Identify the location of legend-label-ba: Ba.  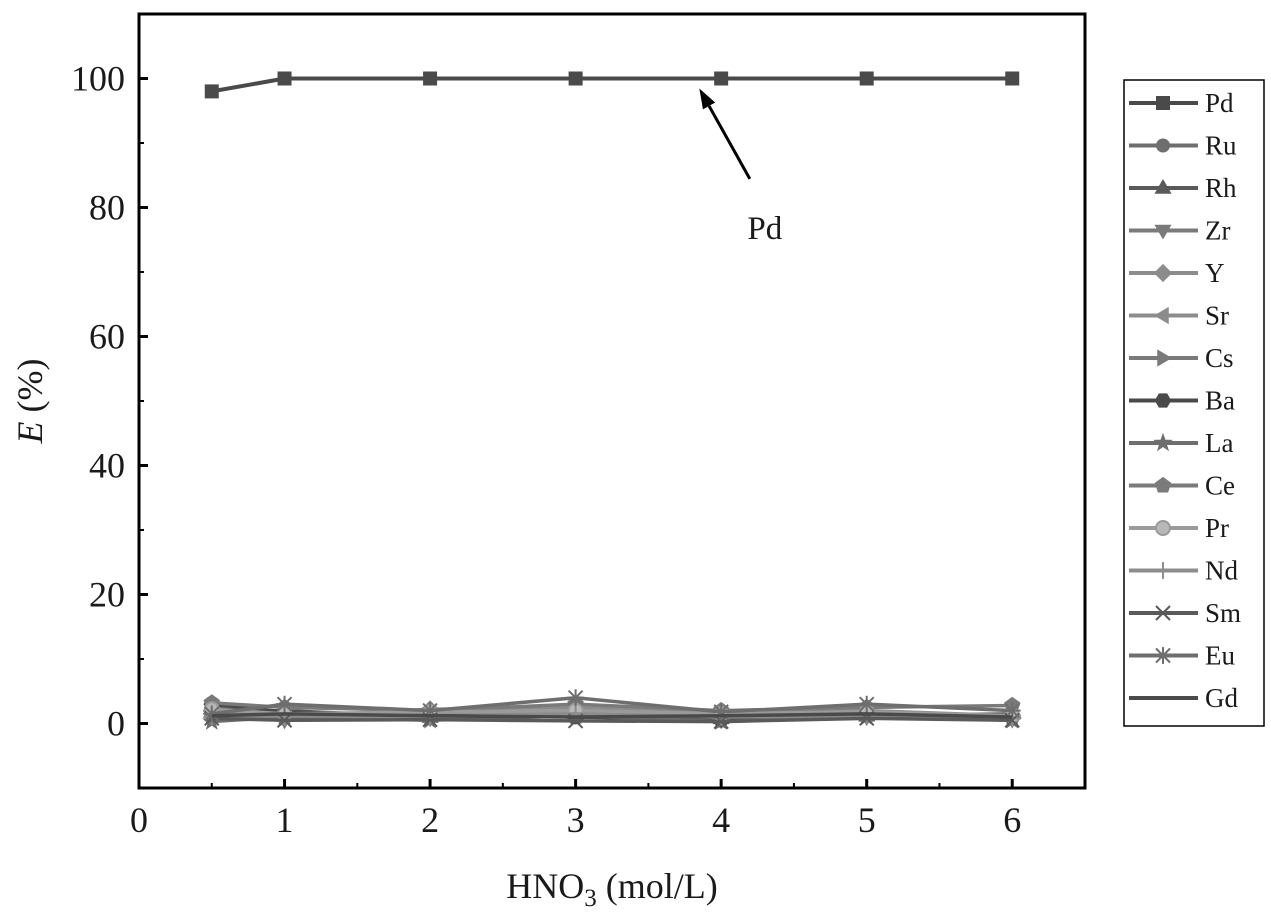
(1220, 401).